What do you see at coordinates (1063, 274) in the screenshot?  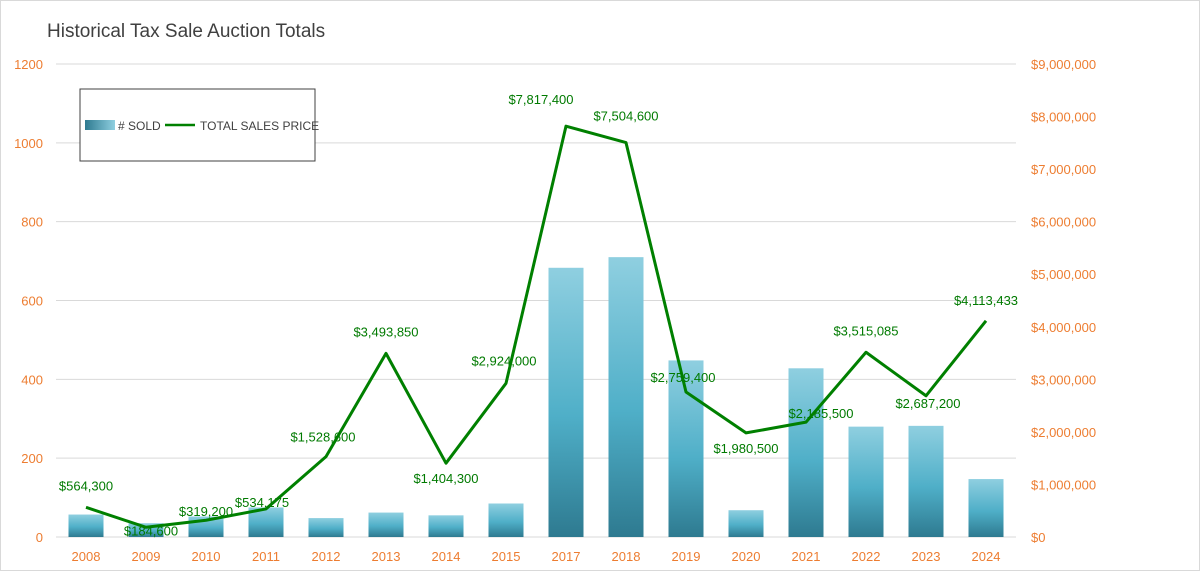 I see `right-tick-label: $5,000,000` at bounding box center [1063, 274].